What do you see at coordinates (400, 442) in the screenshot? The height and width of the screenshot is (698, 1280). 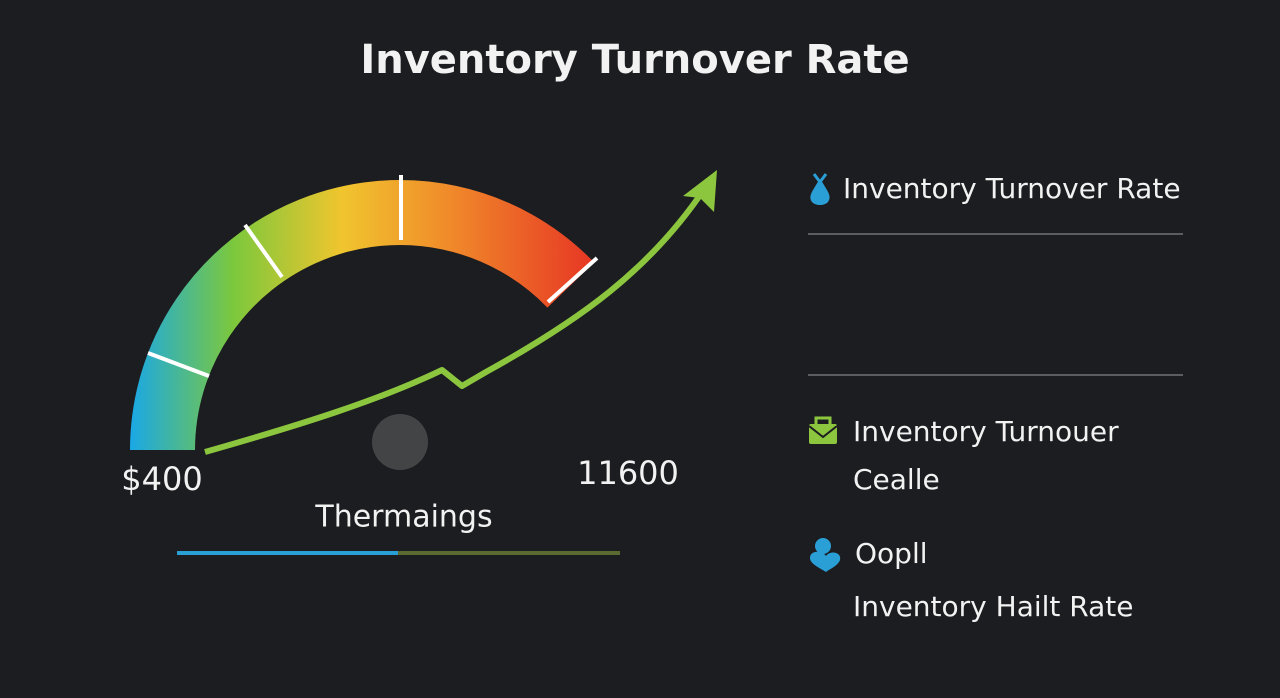 I see `gauge-hub` at bounding box center [400, 442].